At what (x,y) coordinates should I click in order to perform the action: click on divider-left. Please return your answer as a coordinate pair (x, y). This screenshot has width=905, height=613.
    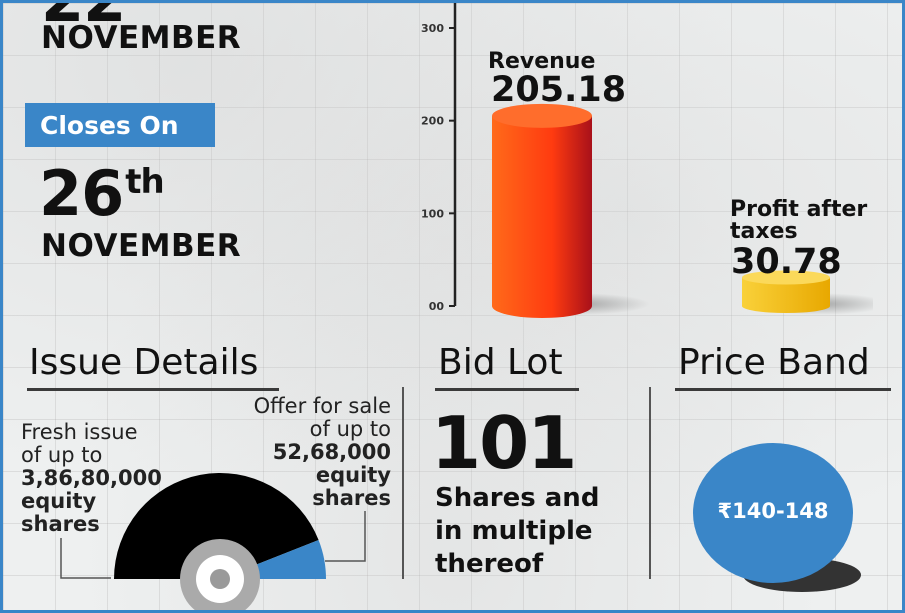
    Looking at the image, I should click on (403, 483).